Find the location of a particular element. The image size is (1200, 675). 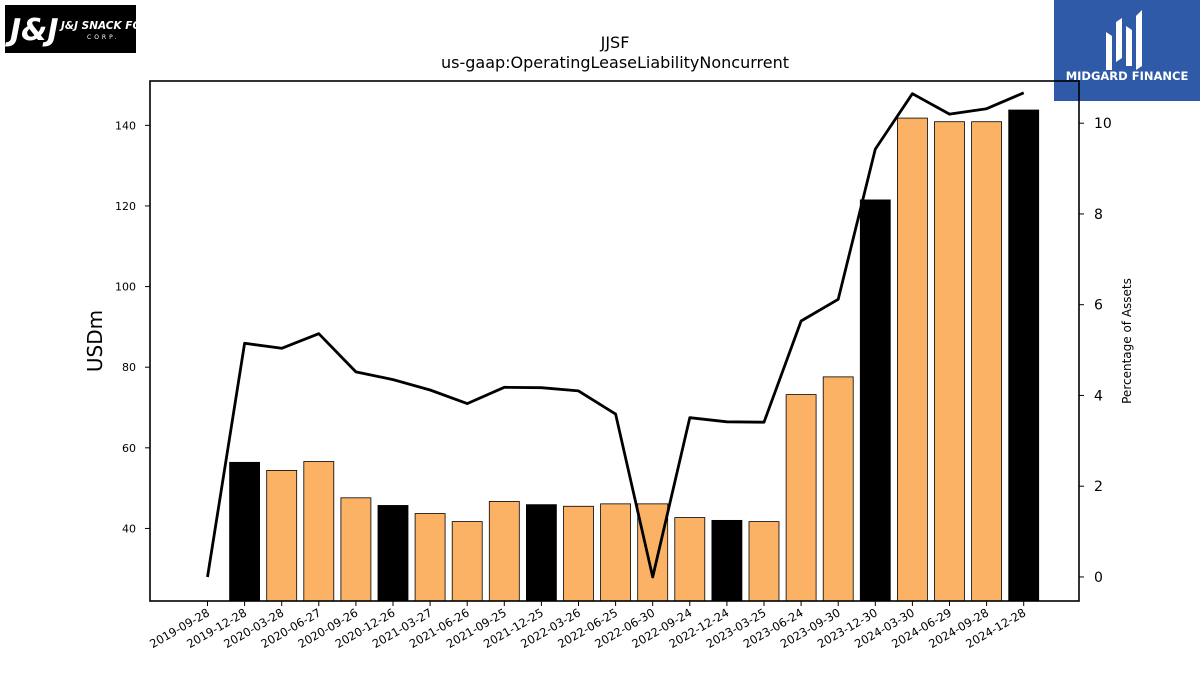

svg-text: J&J is located at coordinates (32, 30).